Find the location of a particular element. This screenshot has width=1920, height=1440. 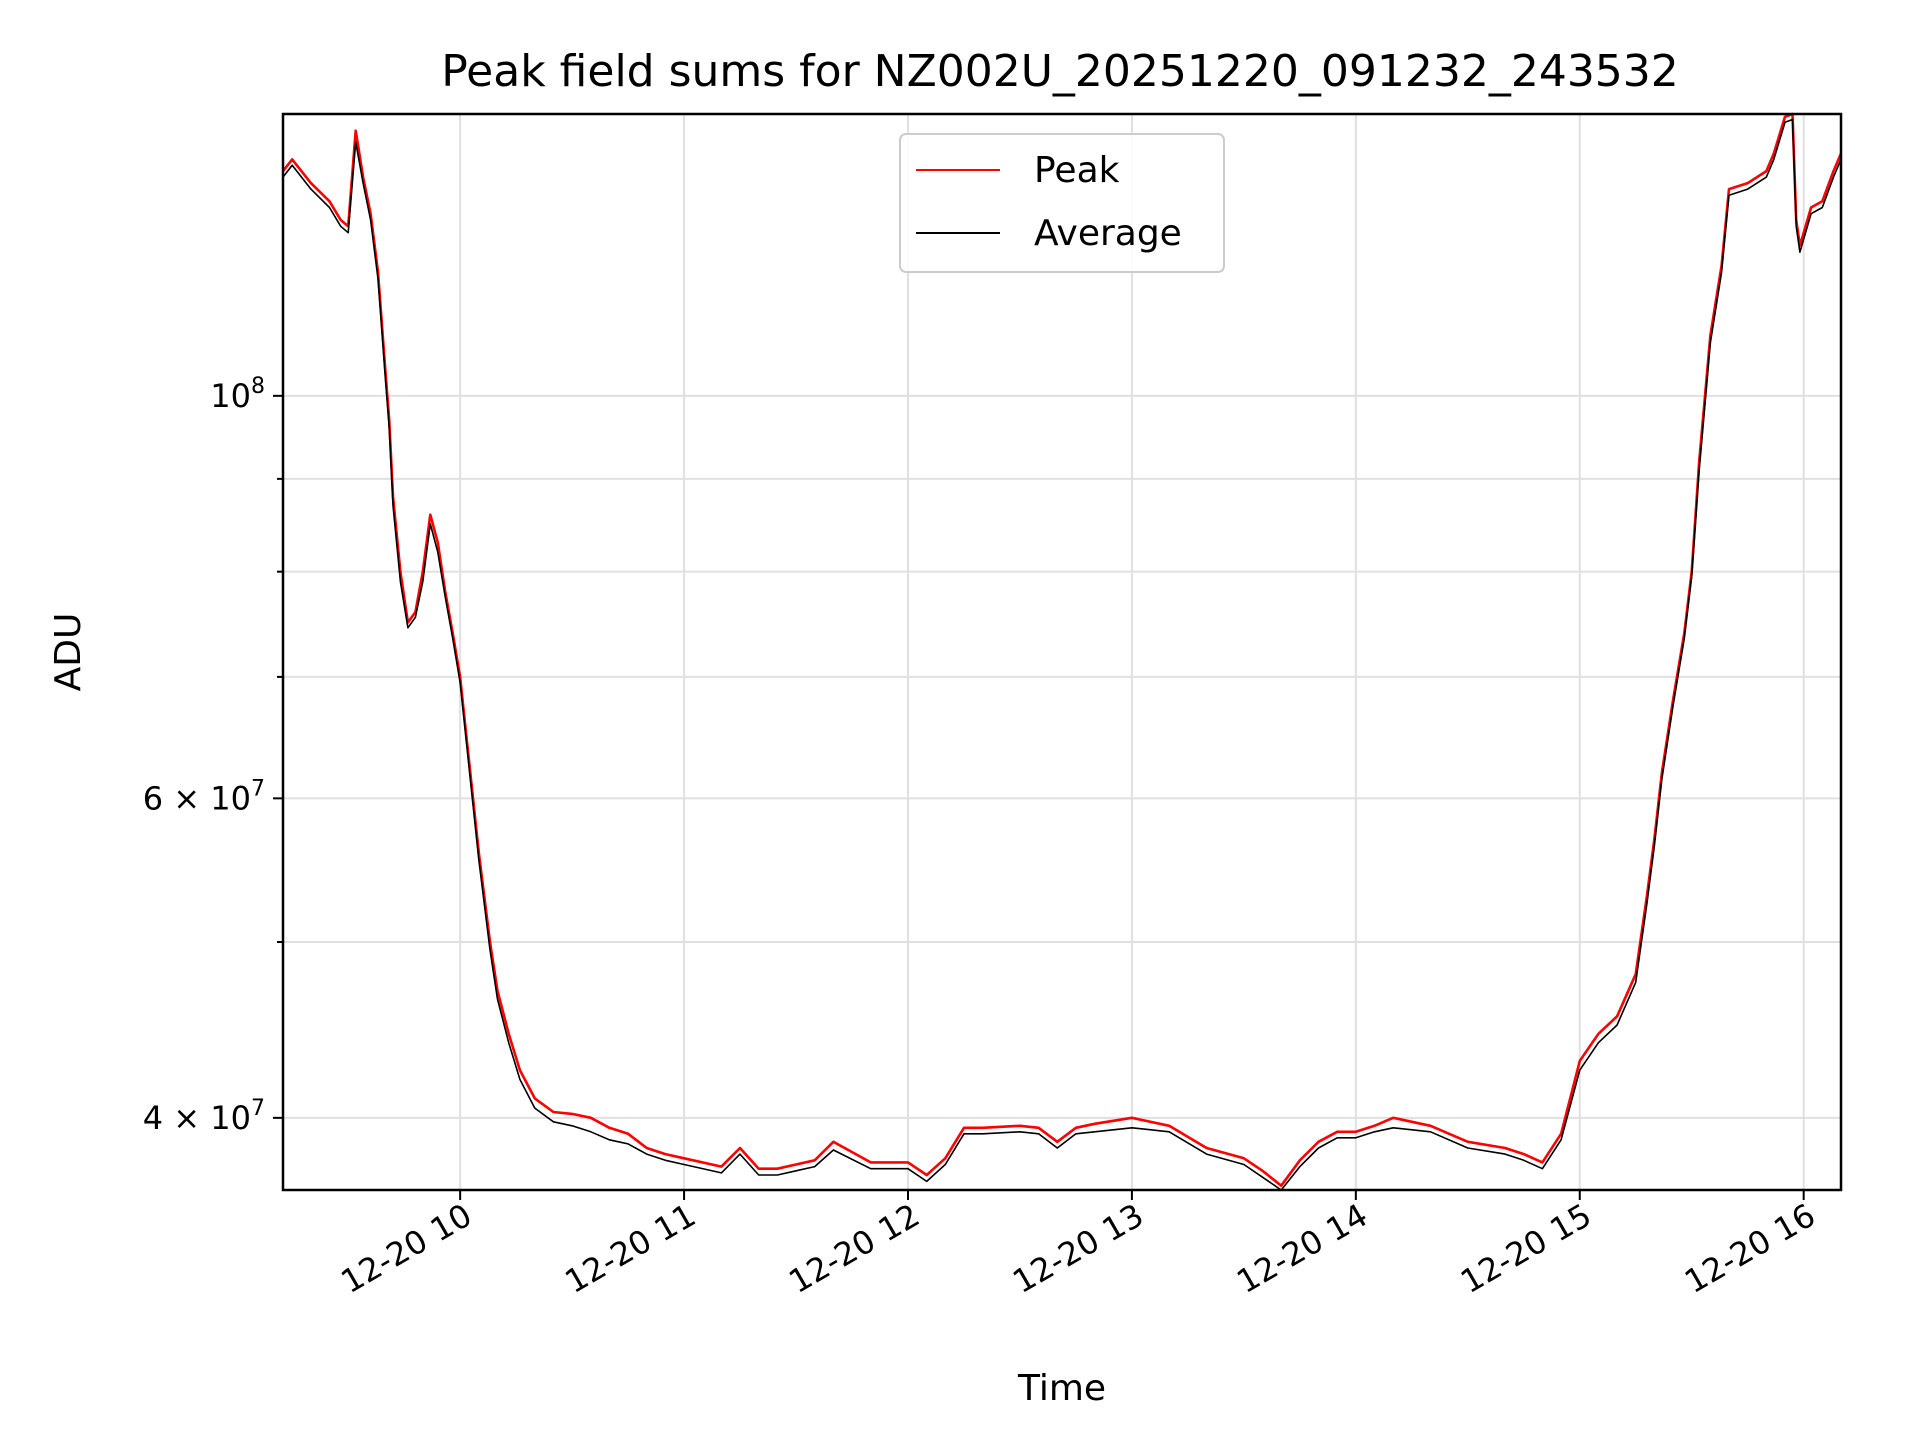

legend-box is located at coordinates (1062, 203).